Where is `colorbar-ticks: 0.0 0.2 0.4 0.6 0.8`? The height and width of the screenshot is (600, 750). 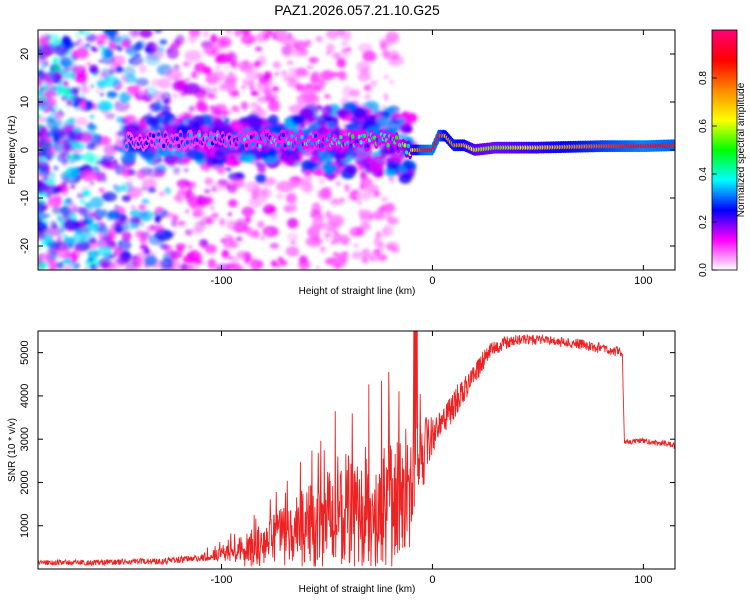 colorbar-ticks: 0.0 0.2 0.4 0.6 0.8 is located at coordinates (707, 174).